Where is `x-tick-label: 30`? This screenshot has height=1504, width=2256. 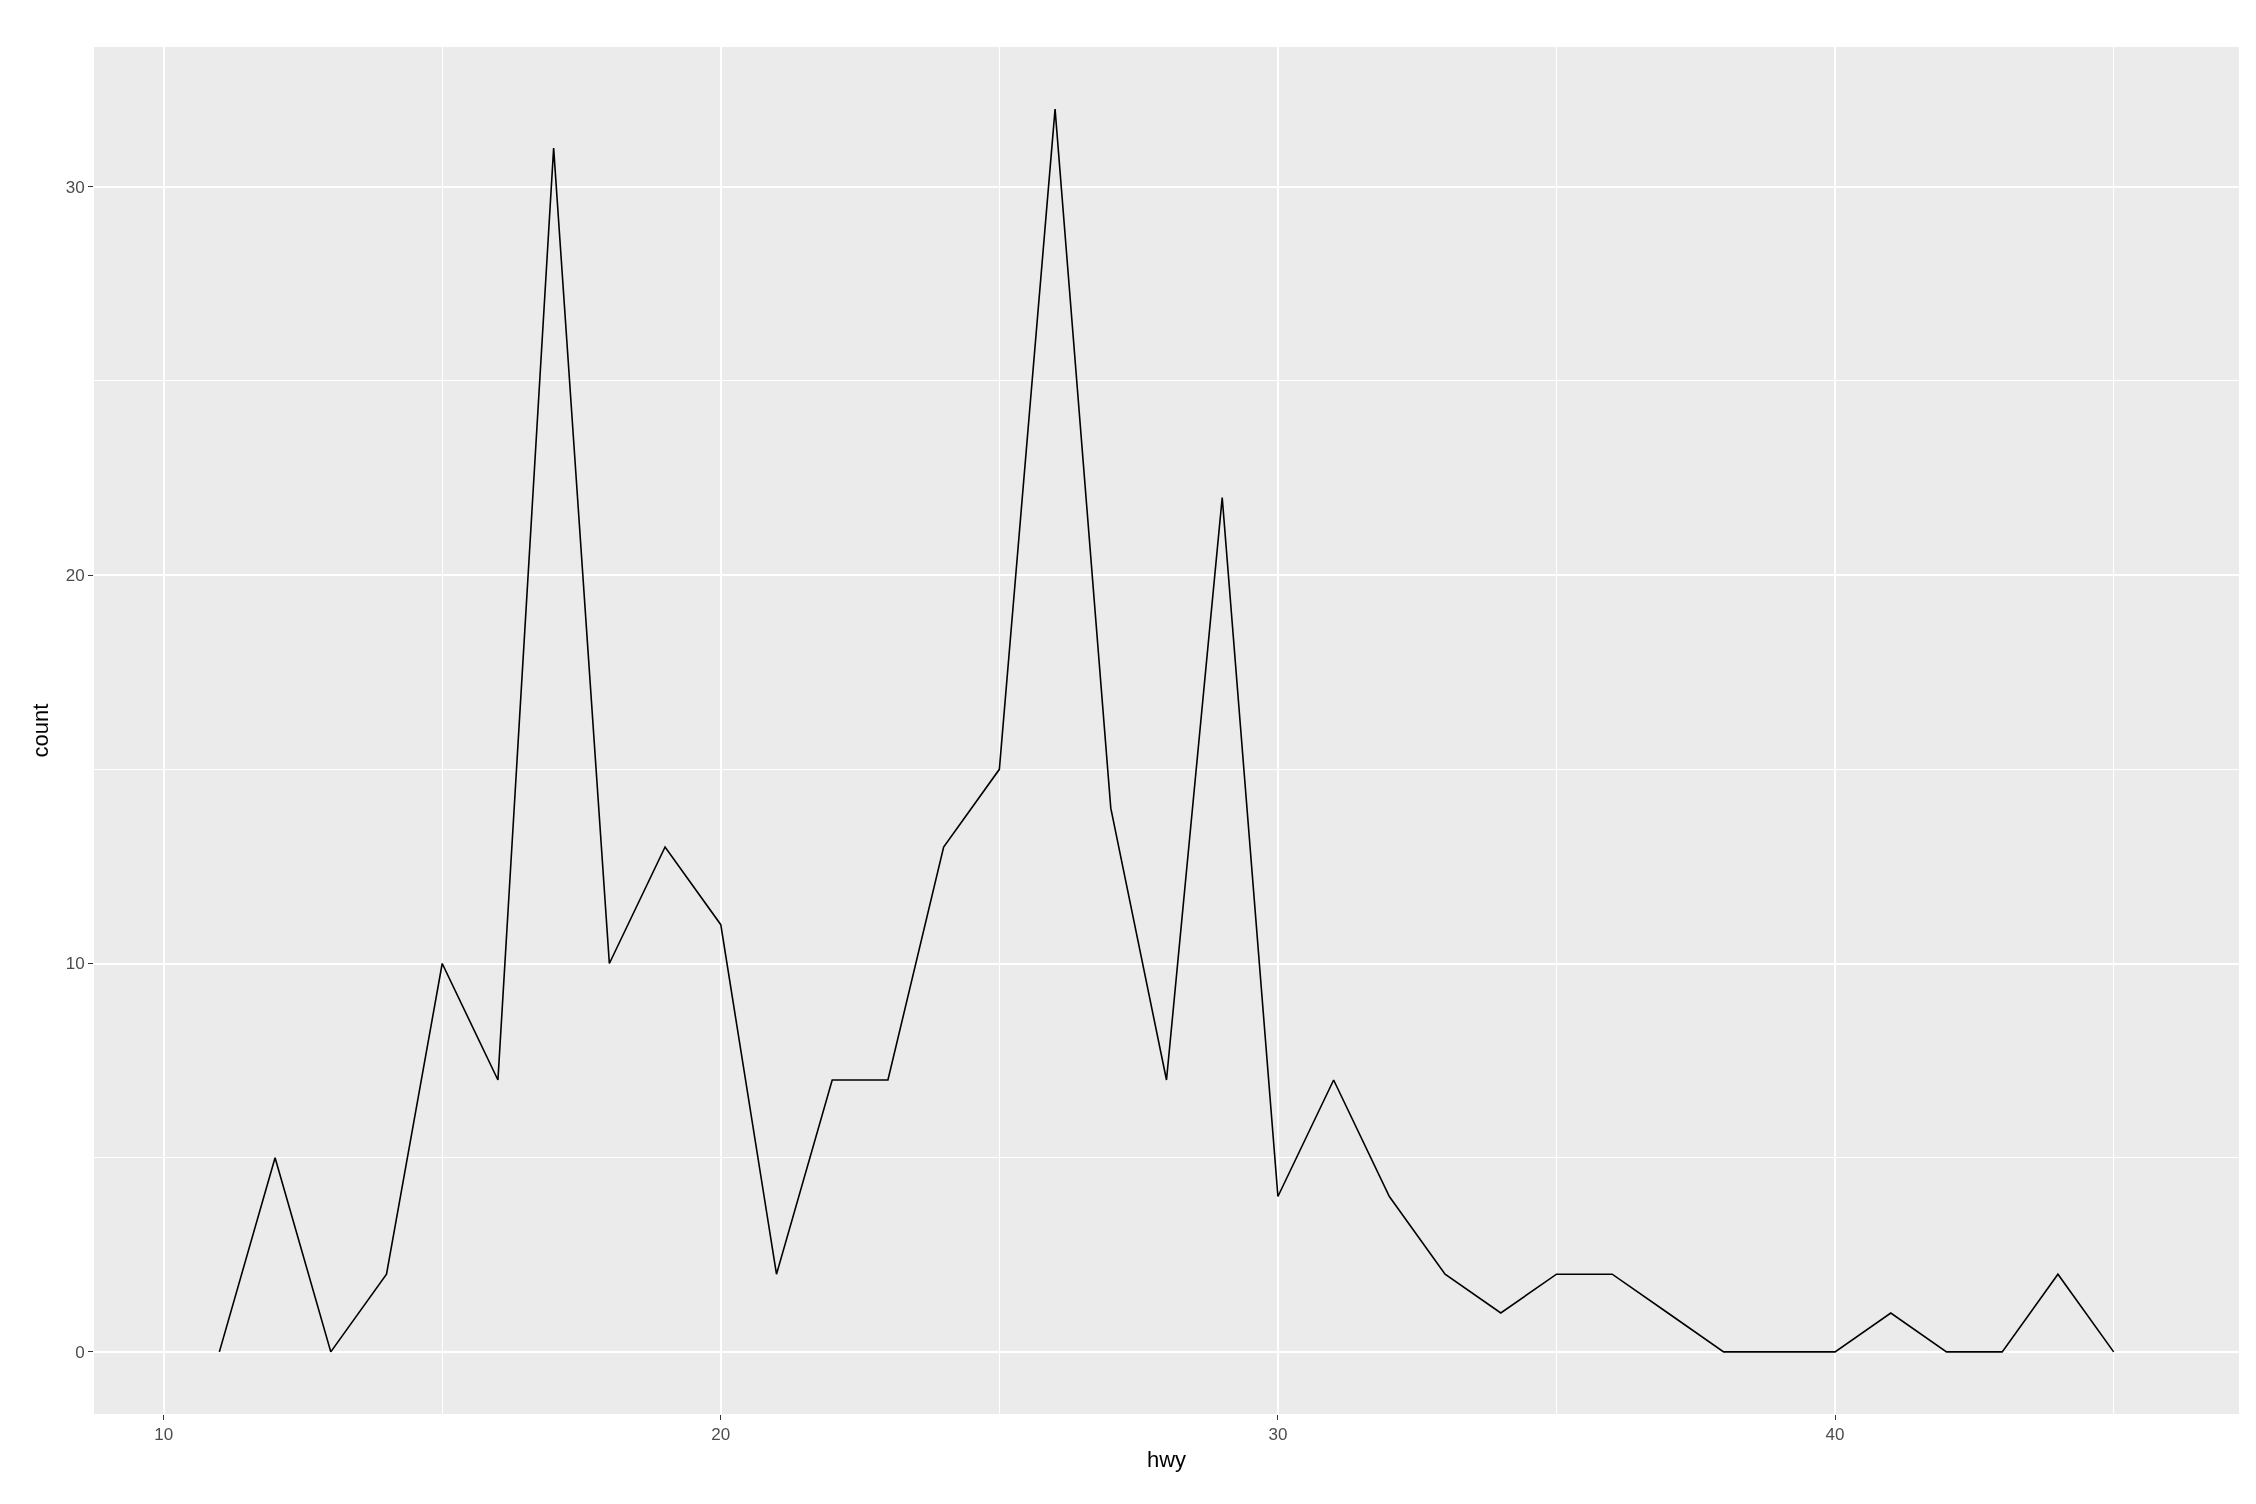 x-tick-label: 30 is located at coordinates (1278, 1435).